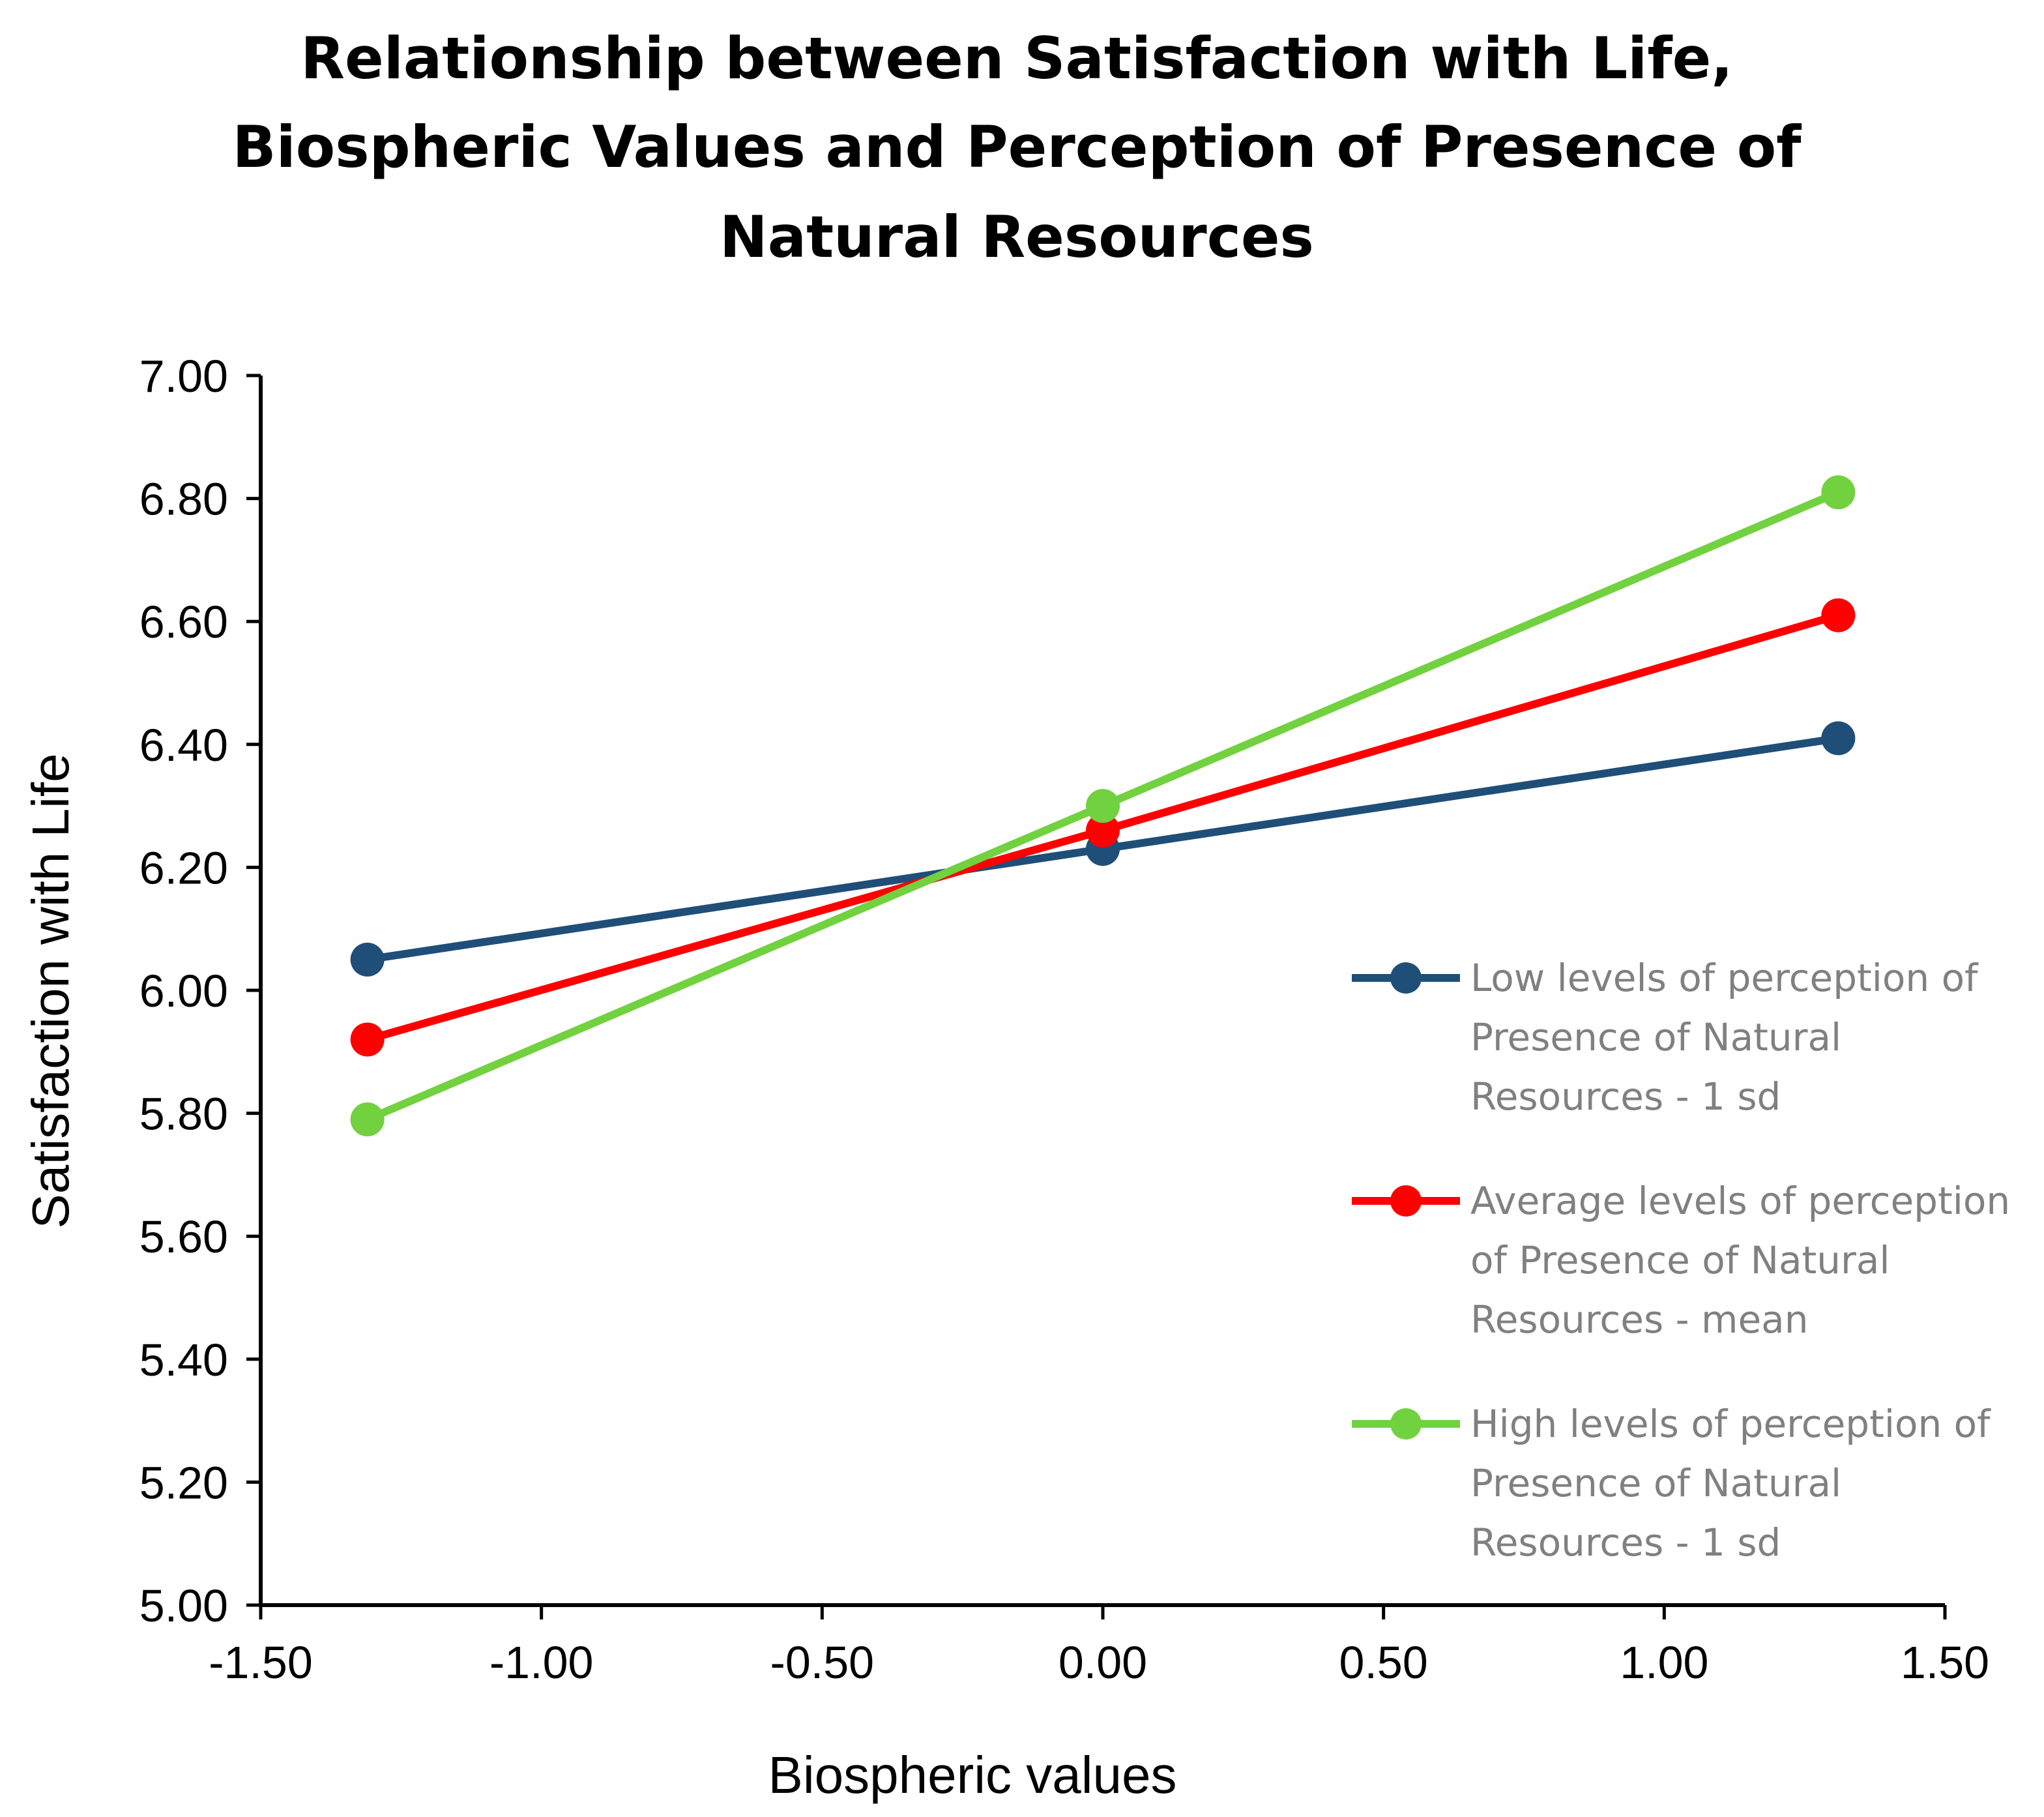 The height and width of the screenshot is (1817, 2044). Describe the element at coordinates (1740, 1201) in the screenshot. I see `legend-label-line: Average levels of perception` at that location.